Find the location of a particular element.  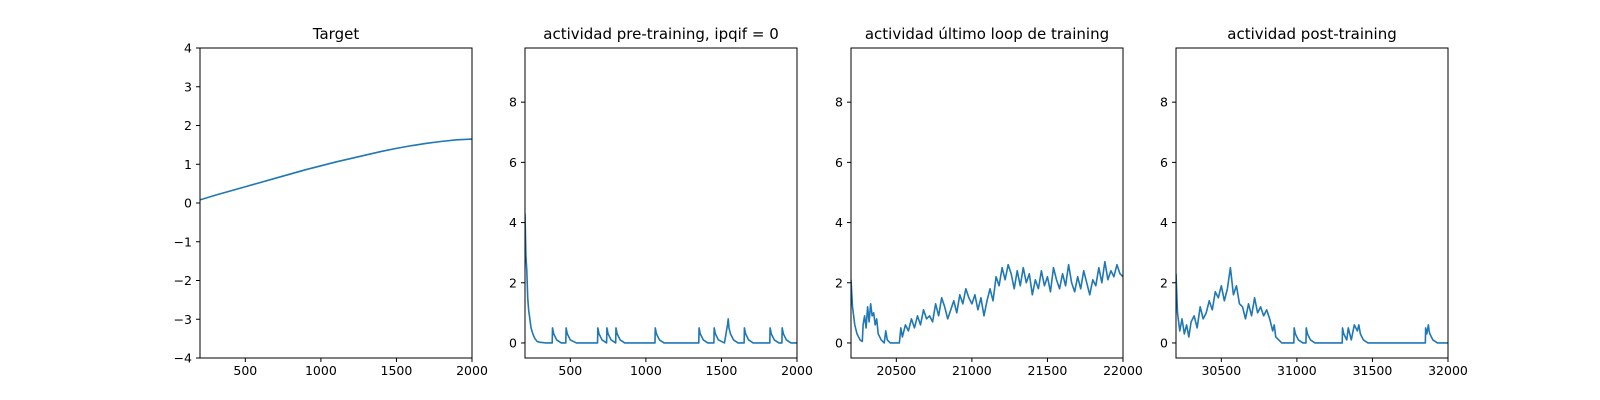

x-tick-label: 31000 is located at coordinates (1297, 370).